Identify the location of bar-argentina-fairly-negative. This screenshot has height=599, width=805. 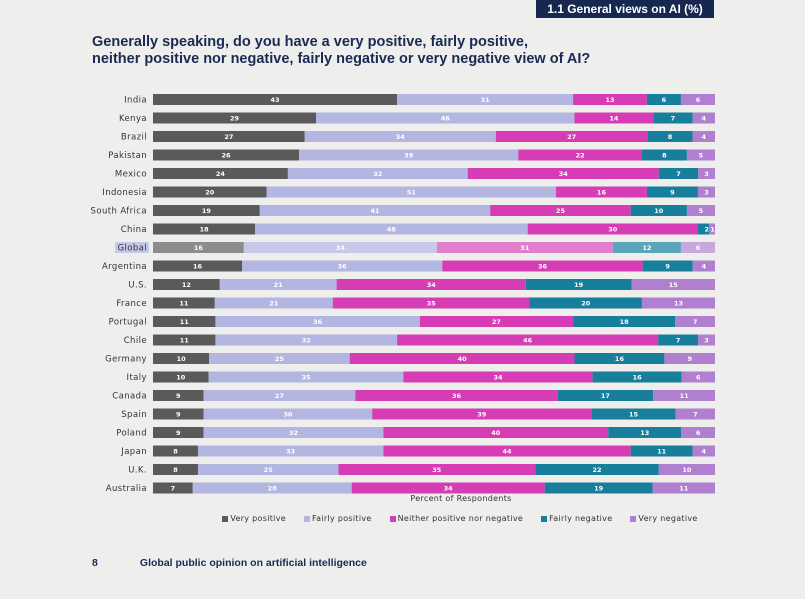
(667, 266).